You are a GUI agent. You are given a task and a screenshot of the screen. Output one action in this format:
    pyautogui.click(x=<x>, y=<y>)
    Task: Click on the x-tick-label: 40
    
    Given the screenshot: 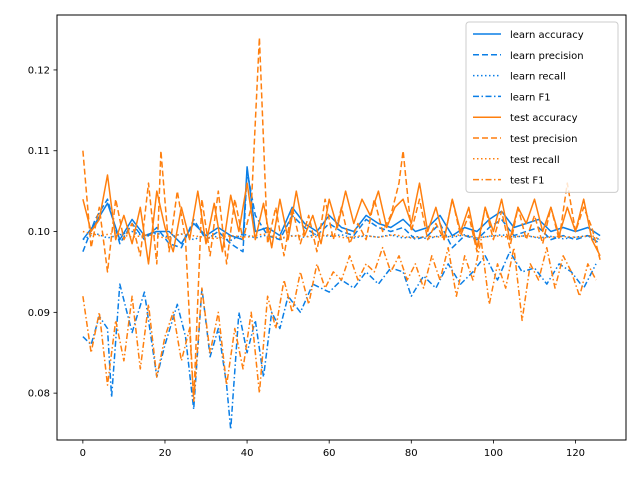 What is the action you would take?
    pyautogui.click(x=247, y=453)
    